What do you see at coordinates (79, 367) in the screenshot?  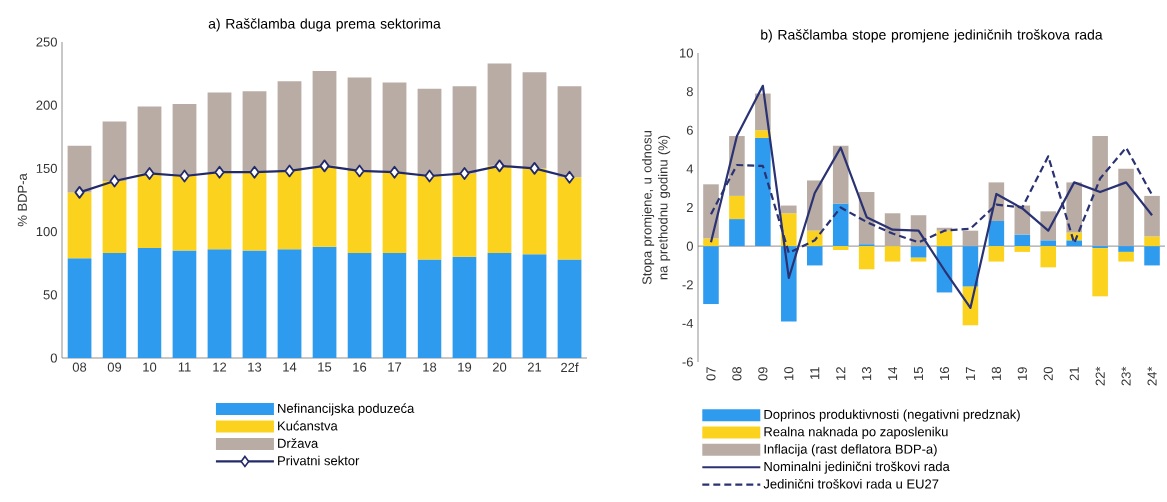 I see `x-tick-label: 08` at bounding box center [79, 367].